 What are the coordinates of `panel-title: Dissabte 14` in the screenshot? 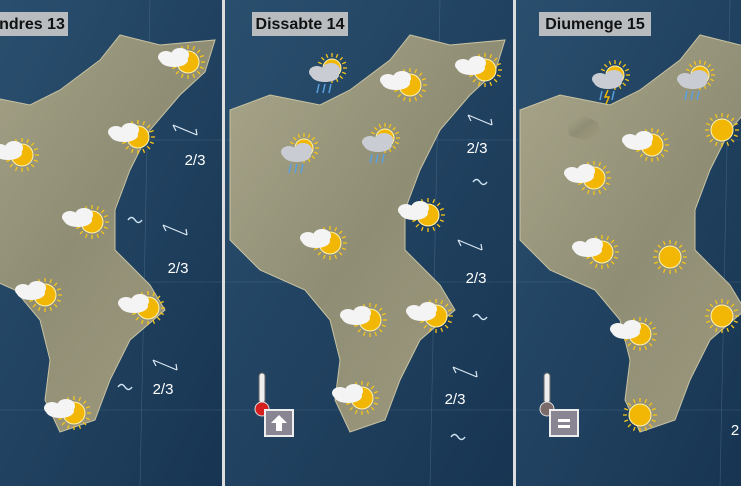 It's located at (300, 24).